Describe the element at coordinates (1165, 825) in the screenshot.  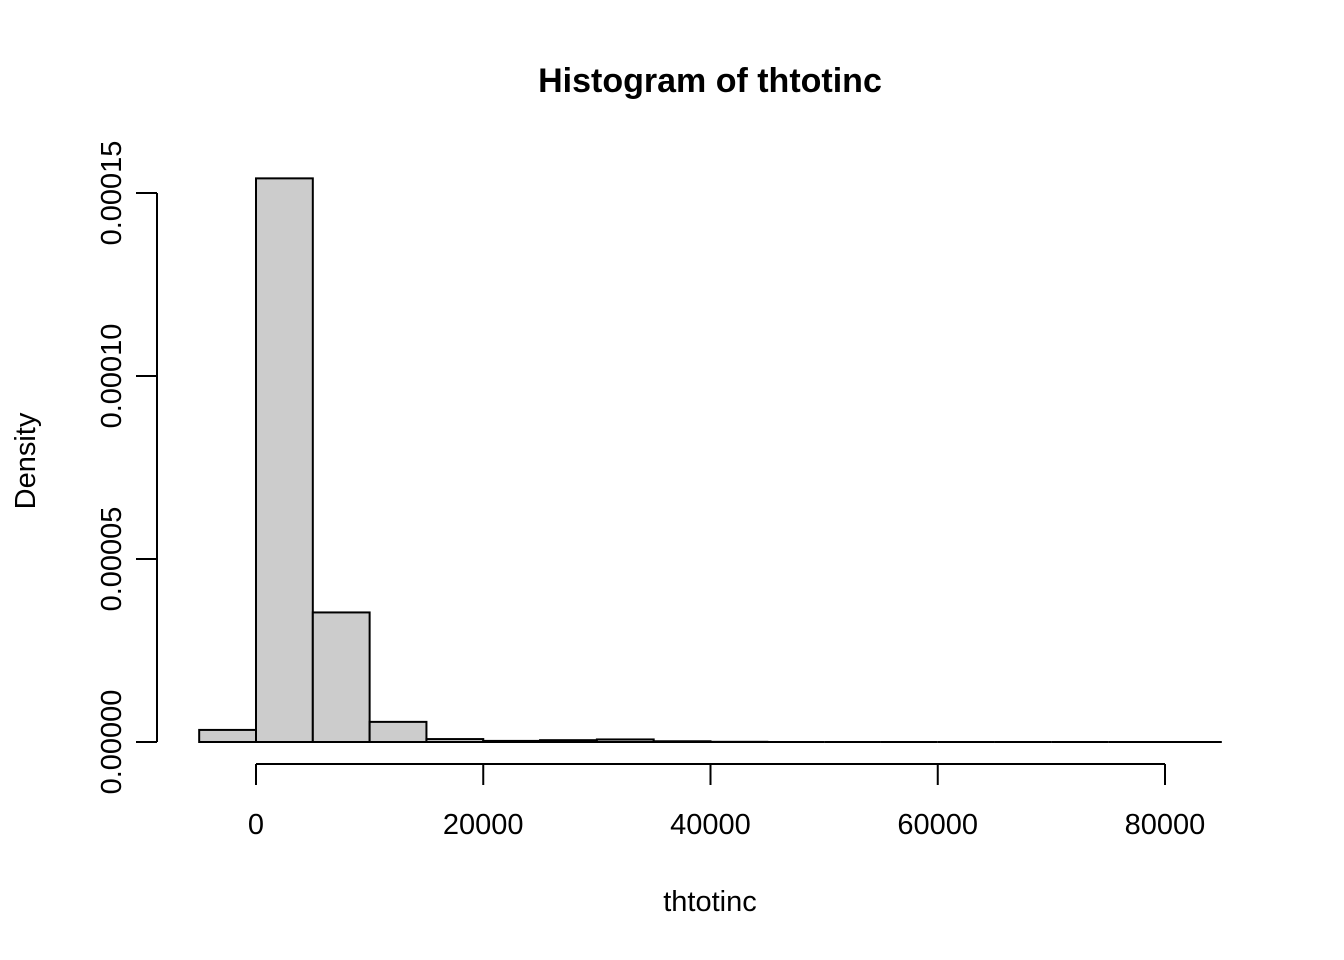
I see `x-tick-label: 80000` at that location.